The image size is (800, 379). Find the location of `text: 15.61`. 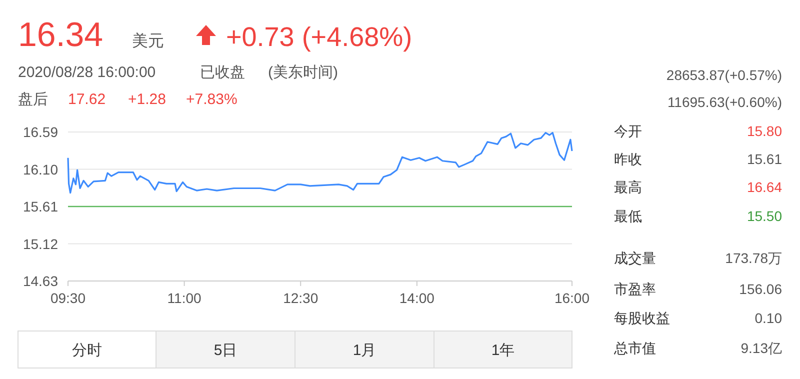

text: 15.61 is located at coordinates (764, 159).